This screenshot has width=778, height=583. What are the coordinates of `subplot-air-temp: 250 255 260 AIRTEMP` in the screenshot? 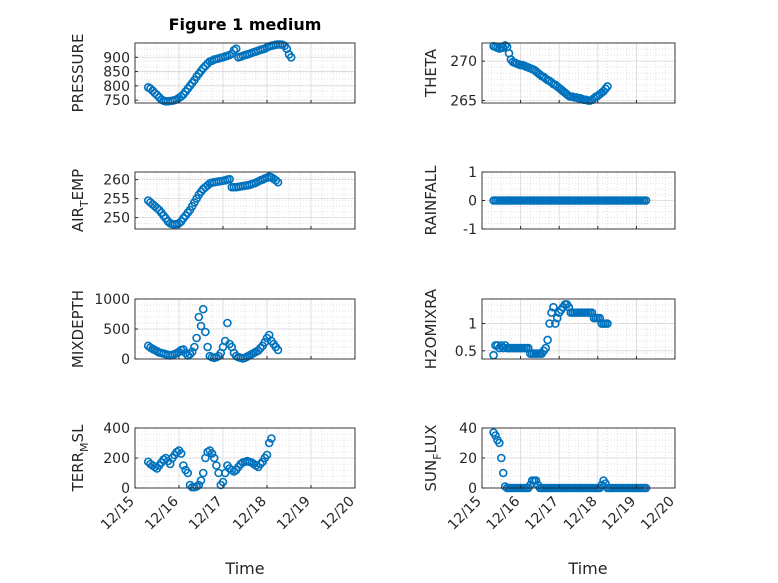 It's located at (212, 200).